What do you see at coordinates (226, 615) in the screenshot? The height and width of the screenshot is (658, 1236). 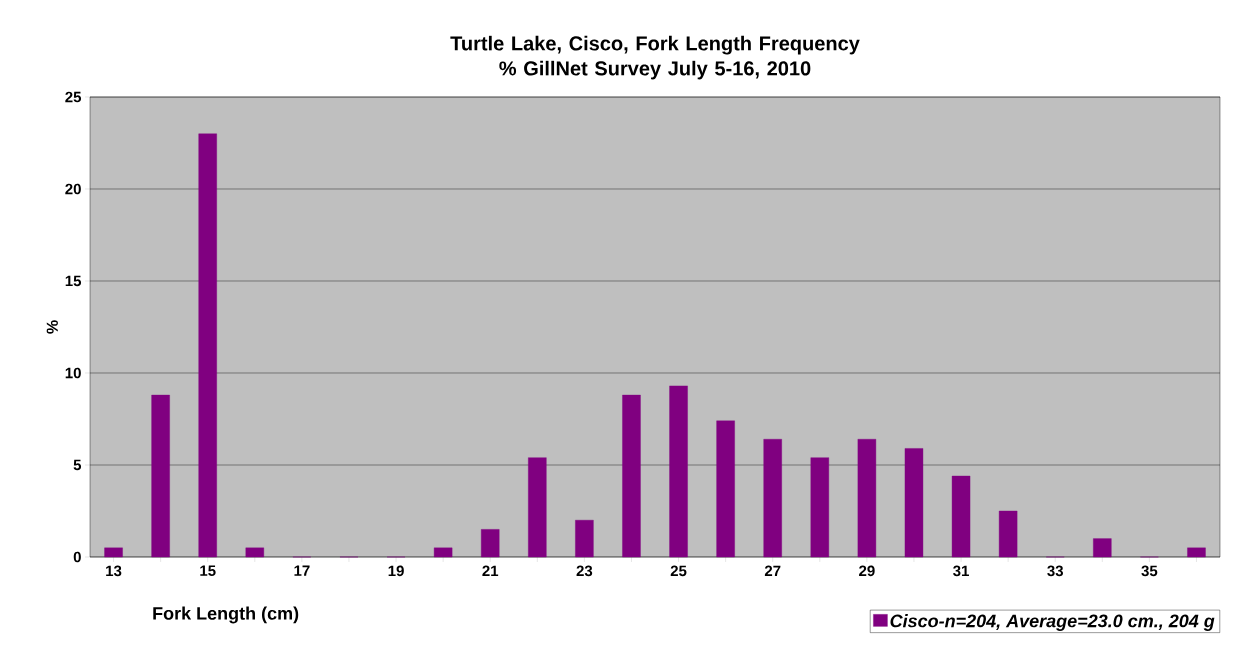 I see `x-axis-title: Fork Length (cm)` at bounding box center [226, 615].